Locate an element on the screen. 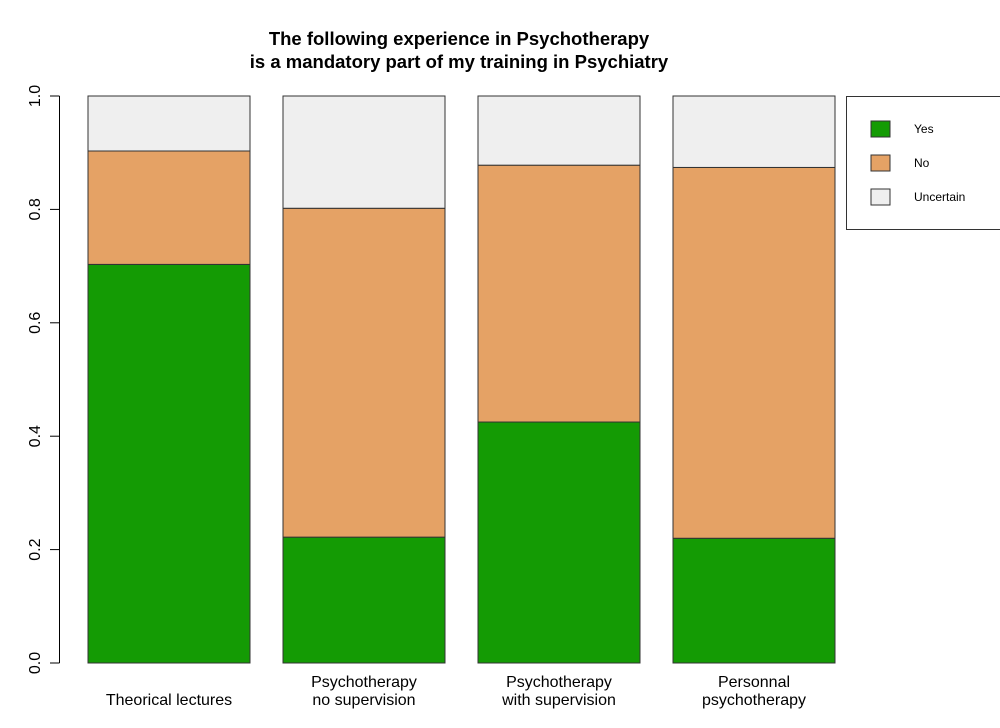 This screenshot has width=1000, height=728. y-tick-label: 0.8 is located at coordinates (35, 209).